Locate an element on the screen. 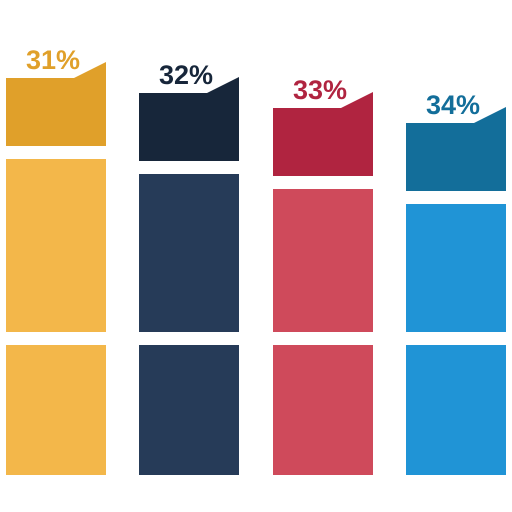  bar-value-label: 32% is located at coordinates (186, 75).